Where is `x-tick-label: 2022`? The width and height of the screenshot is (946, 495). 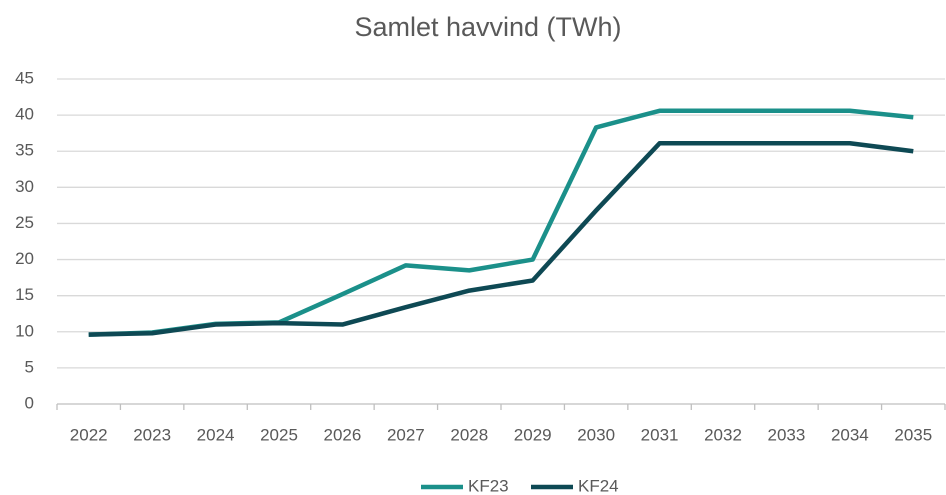
x-tick-label: 2022 is located at coordinates (89, 434).